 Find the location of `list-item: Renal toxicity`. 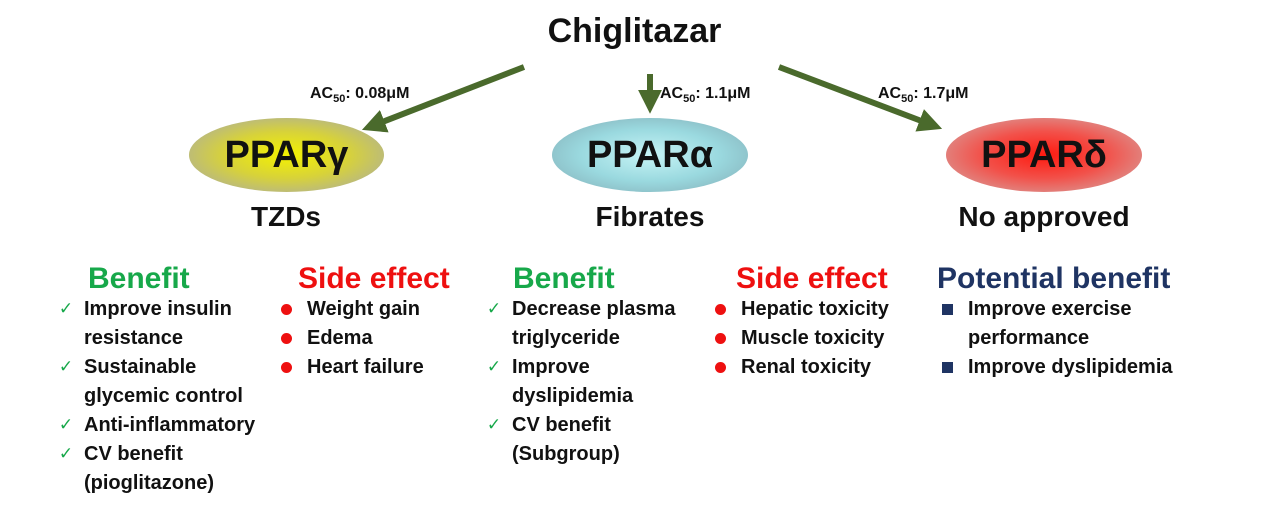

list-item: Renal toxicity is located at coordinates (818, 367).